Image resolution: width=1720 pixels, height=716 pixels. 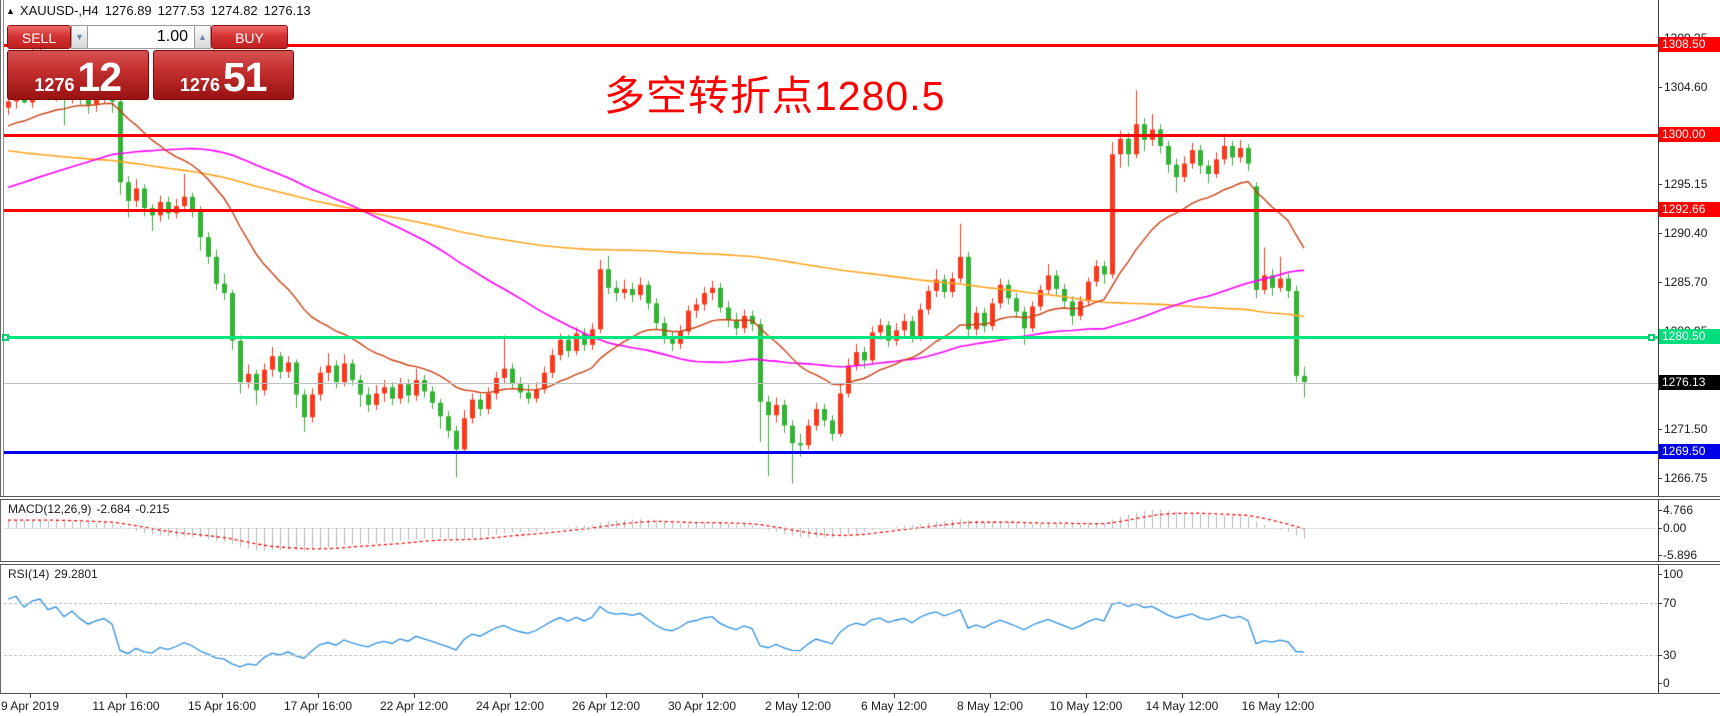 What do you see at coordinates (287, 10) in the screenshot?
I see `ohlc-close: 1276.13` at bounding box center [287, 10].